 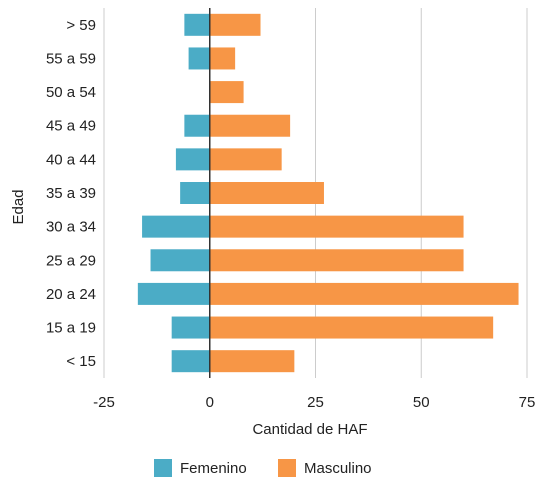 What do you see at coordinates (18, 206) in the screenshot?
I see `y-axis-title: Edad` at bounding box center [18, 206].